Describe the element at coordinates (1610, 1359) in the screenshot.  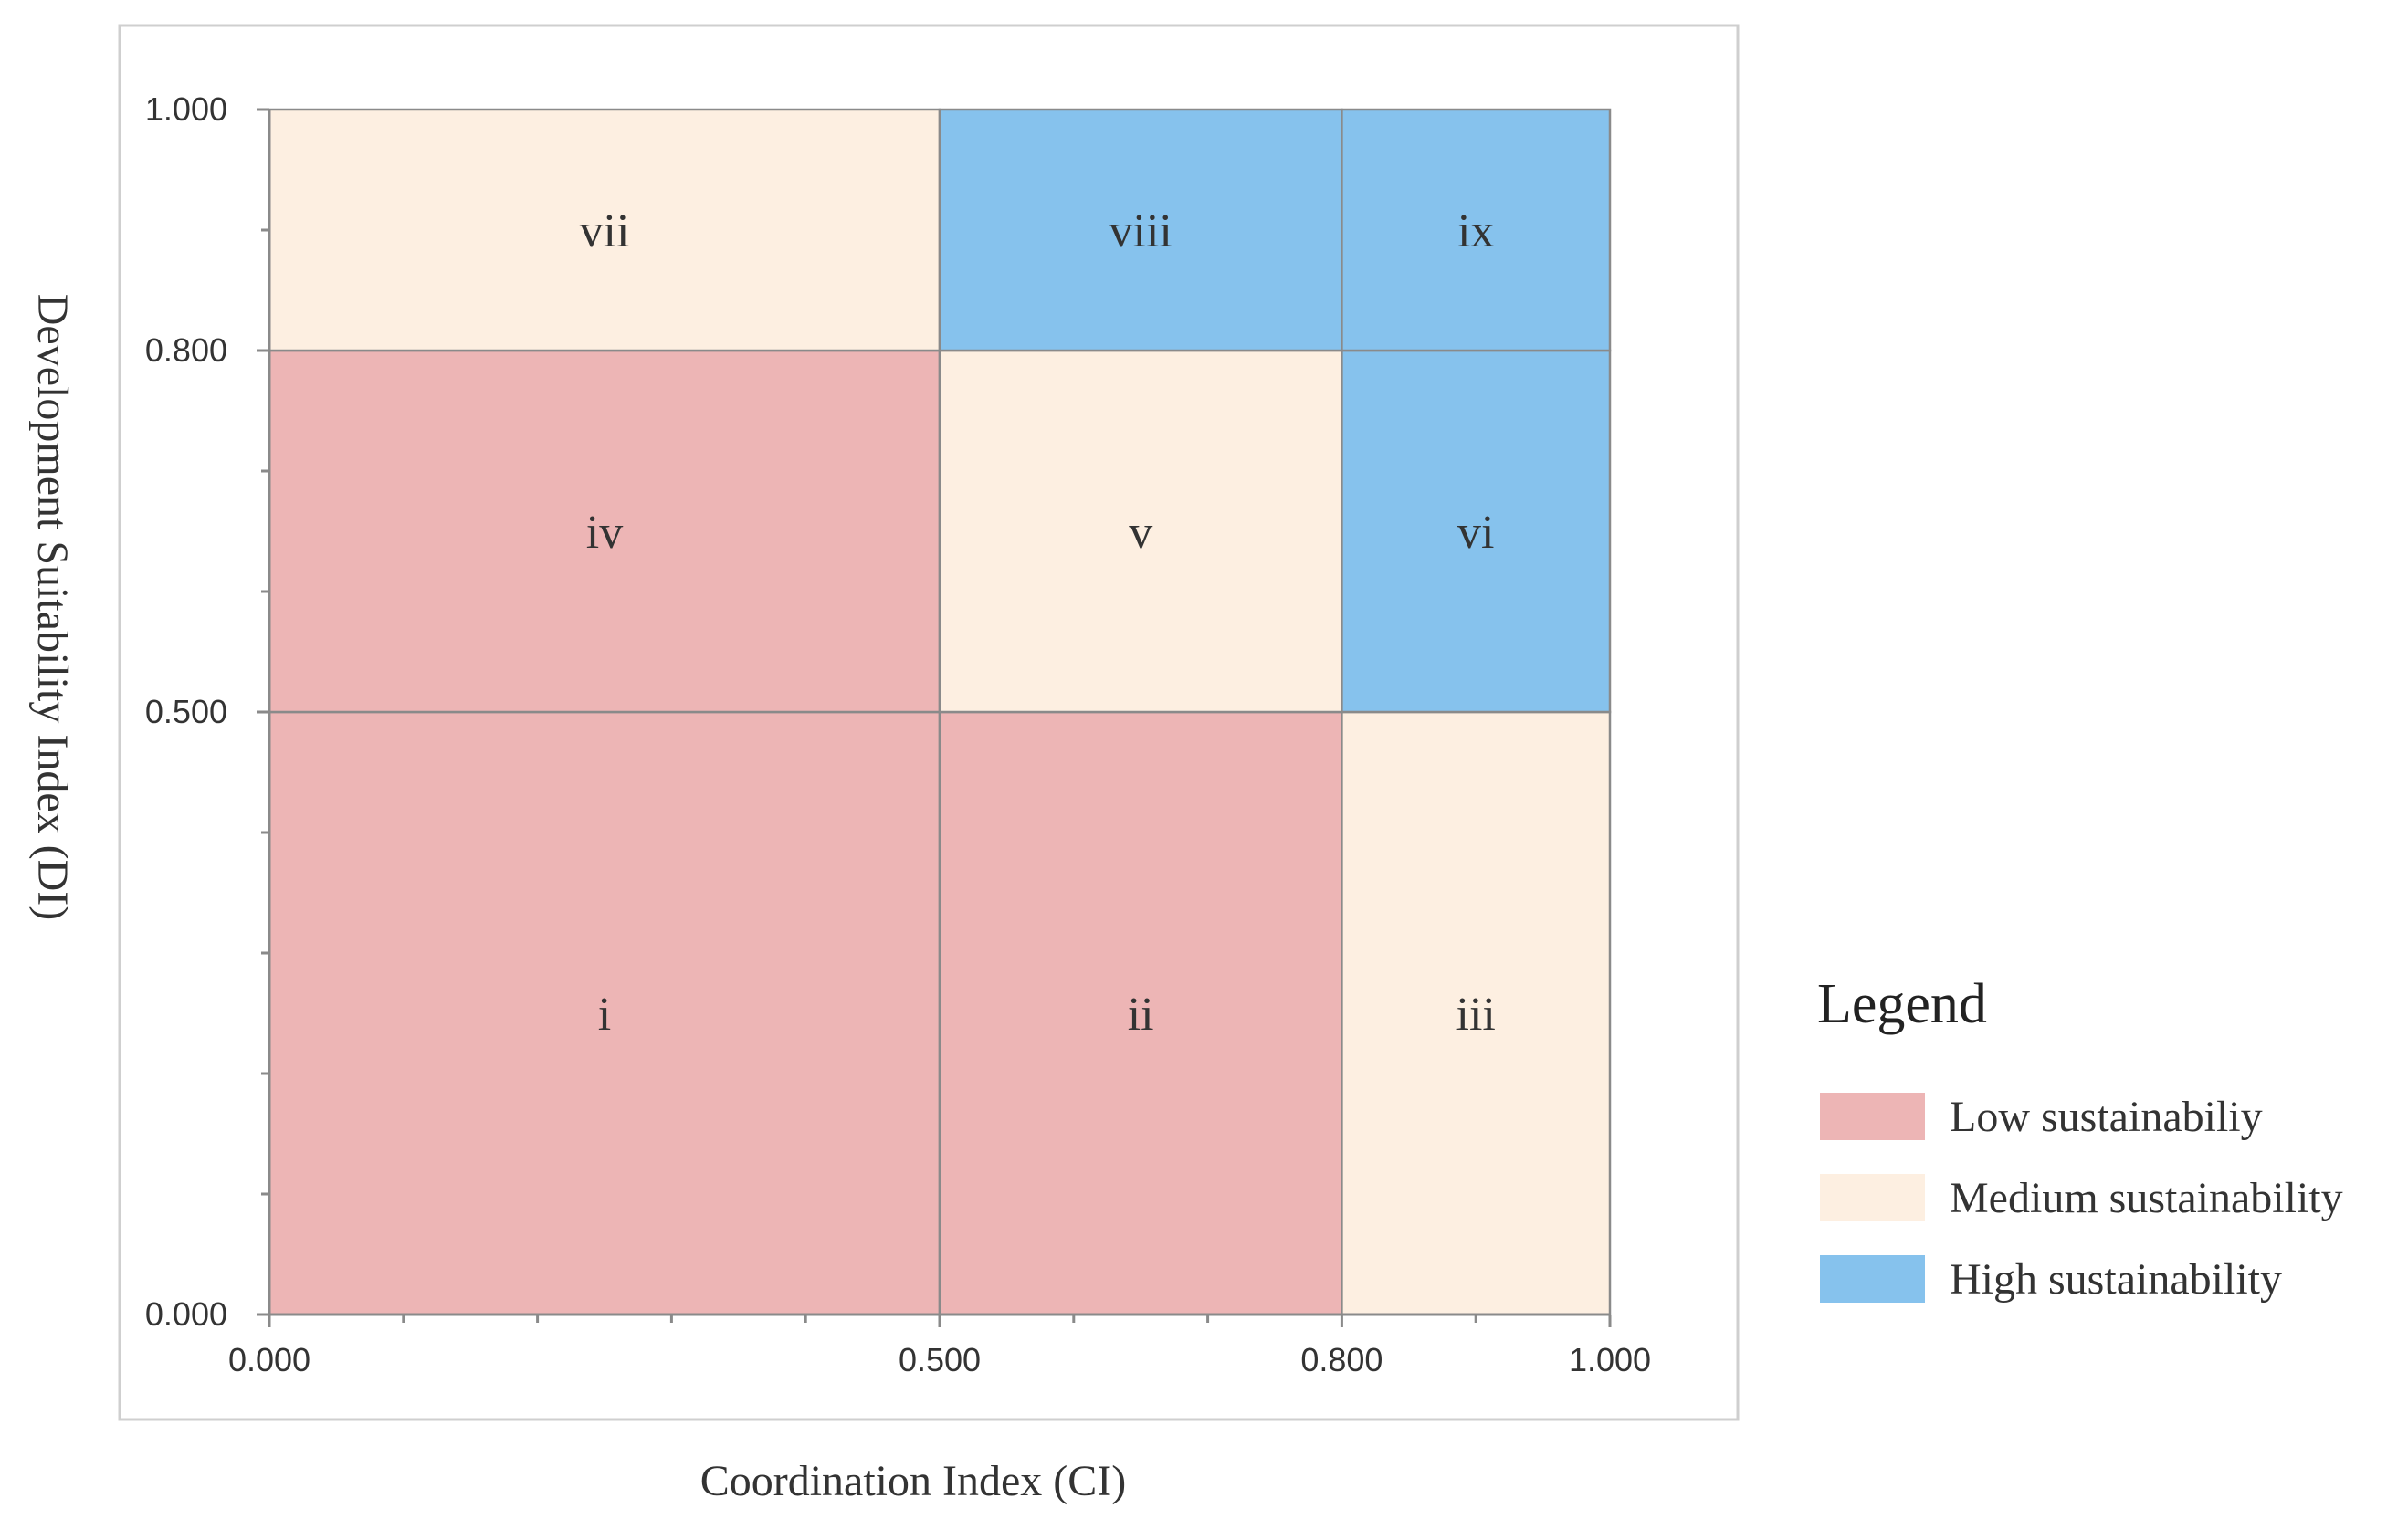
I see `x-tick-label: 1.000` at that location.